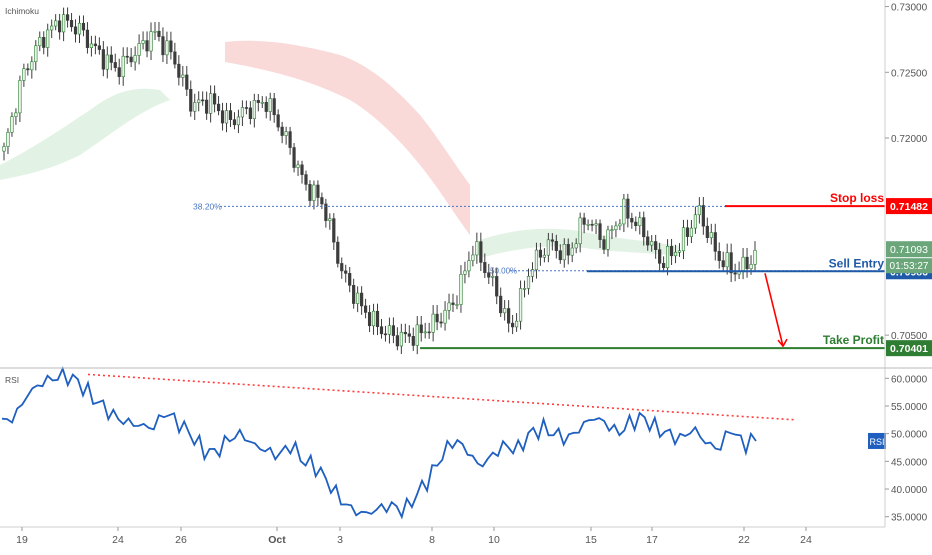 The width and height of the screenshot is (932, 555). I want to click on last-price-tag: 0.71093, so click(909, 250).